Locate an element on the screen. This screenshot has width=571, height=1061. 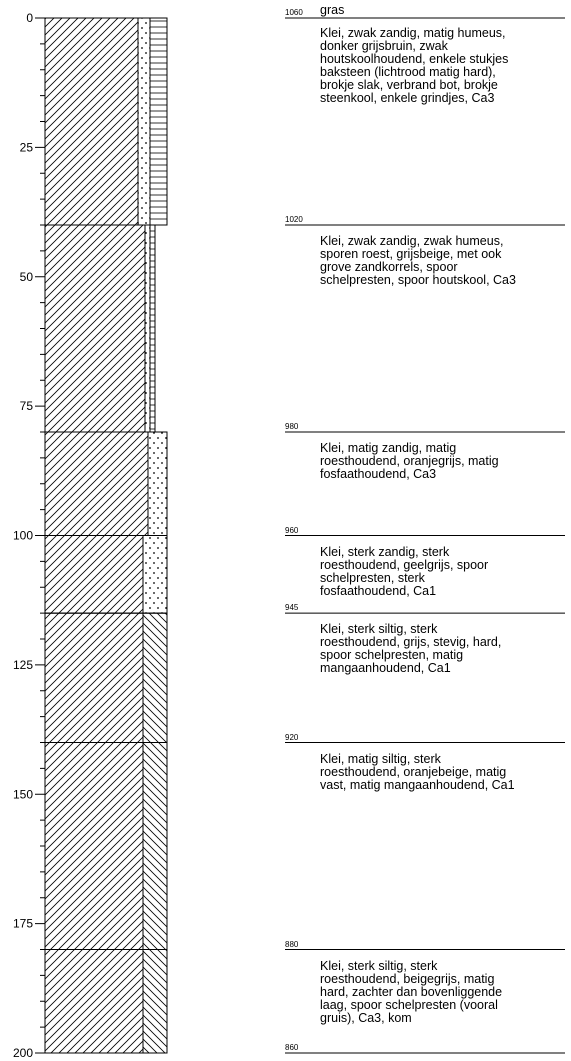
depth-tick-label: 0 is located at coordinates (29, 18).